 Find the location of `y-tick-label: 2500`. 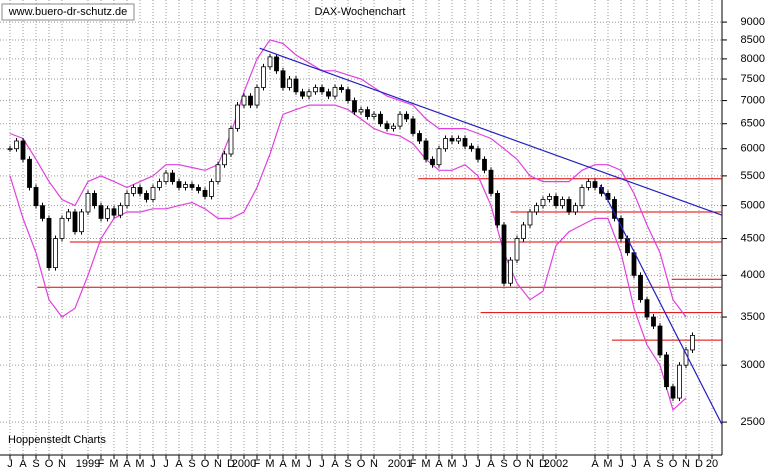

y-tick-label: 2500 is located at coordinates (753, 422).